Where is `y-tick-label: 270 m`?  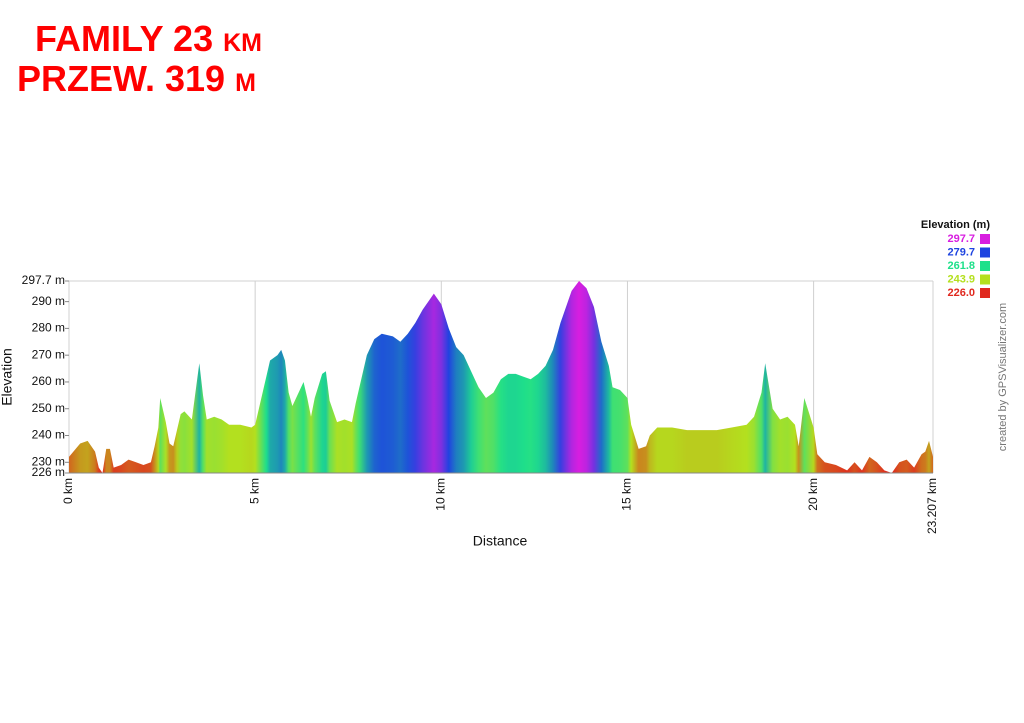
y-tick-label: 270 m is located at coordinates (48, 354).